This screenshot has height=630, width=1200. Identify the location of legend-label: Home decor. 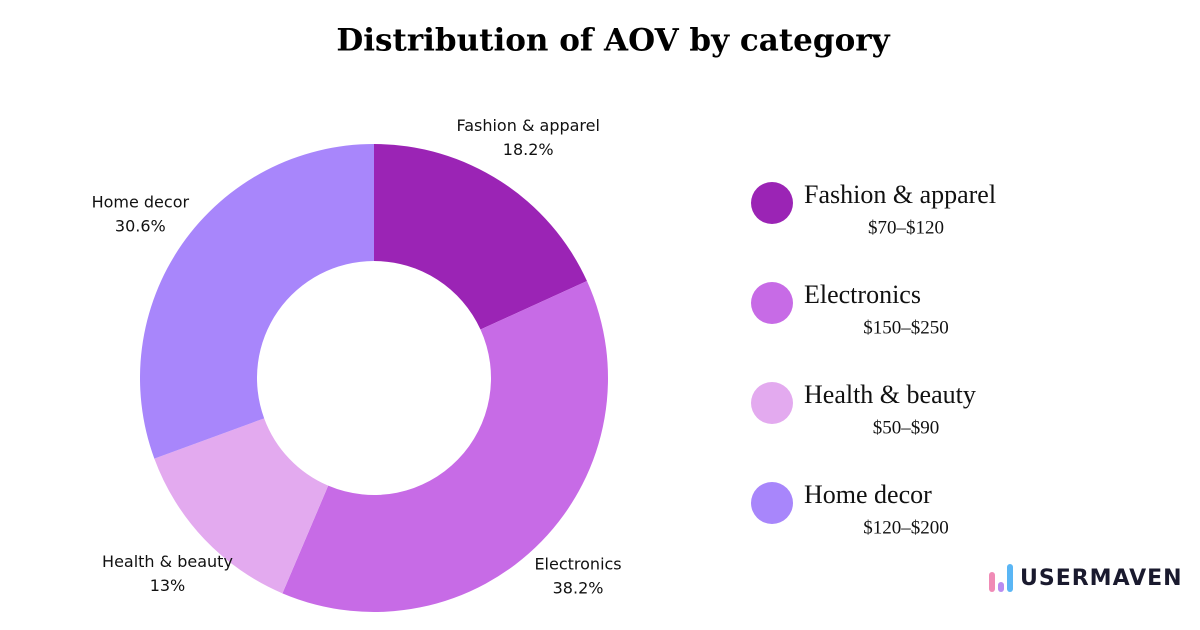
(868, 494).